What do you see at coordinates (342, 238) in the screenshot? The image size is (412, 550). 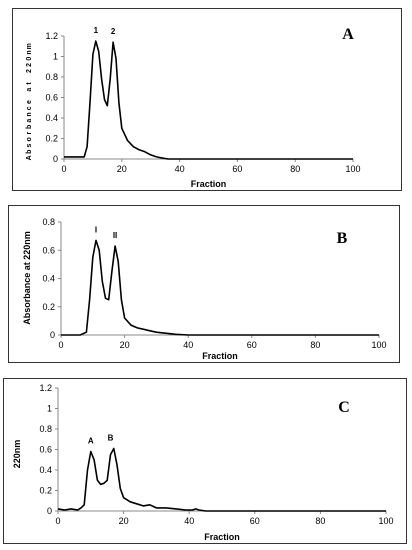 I see `panel-letter: B` at bounding box center [342, 238].